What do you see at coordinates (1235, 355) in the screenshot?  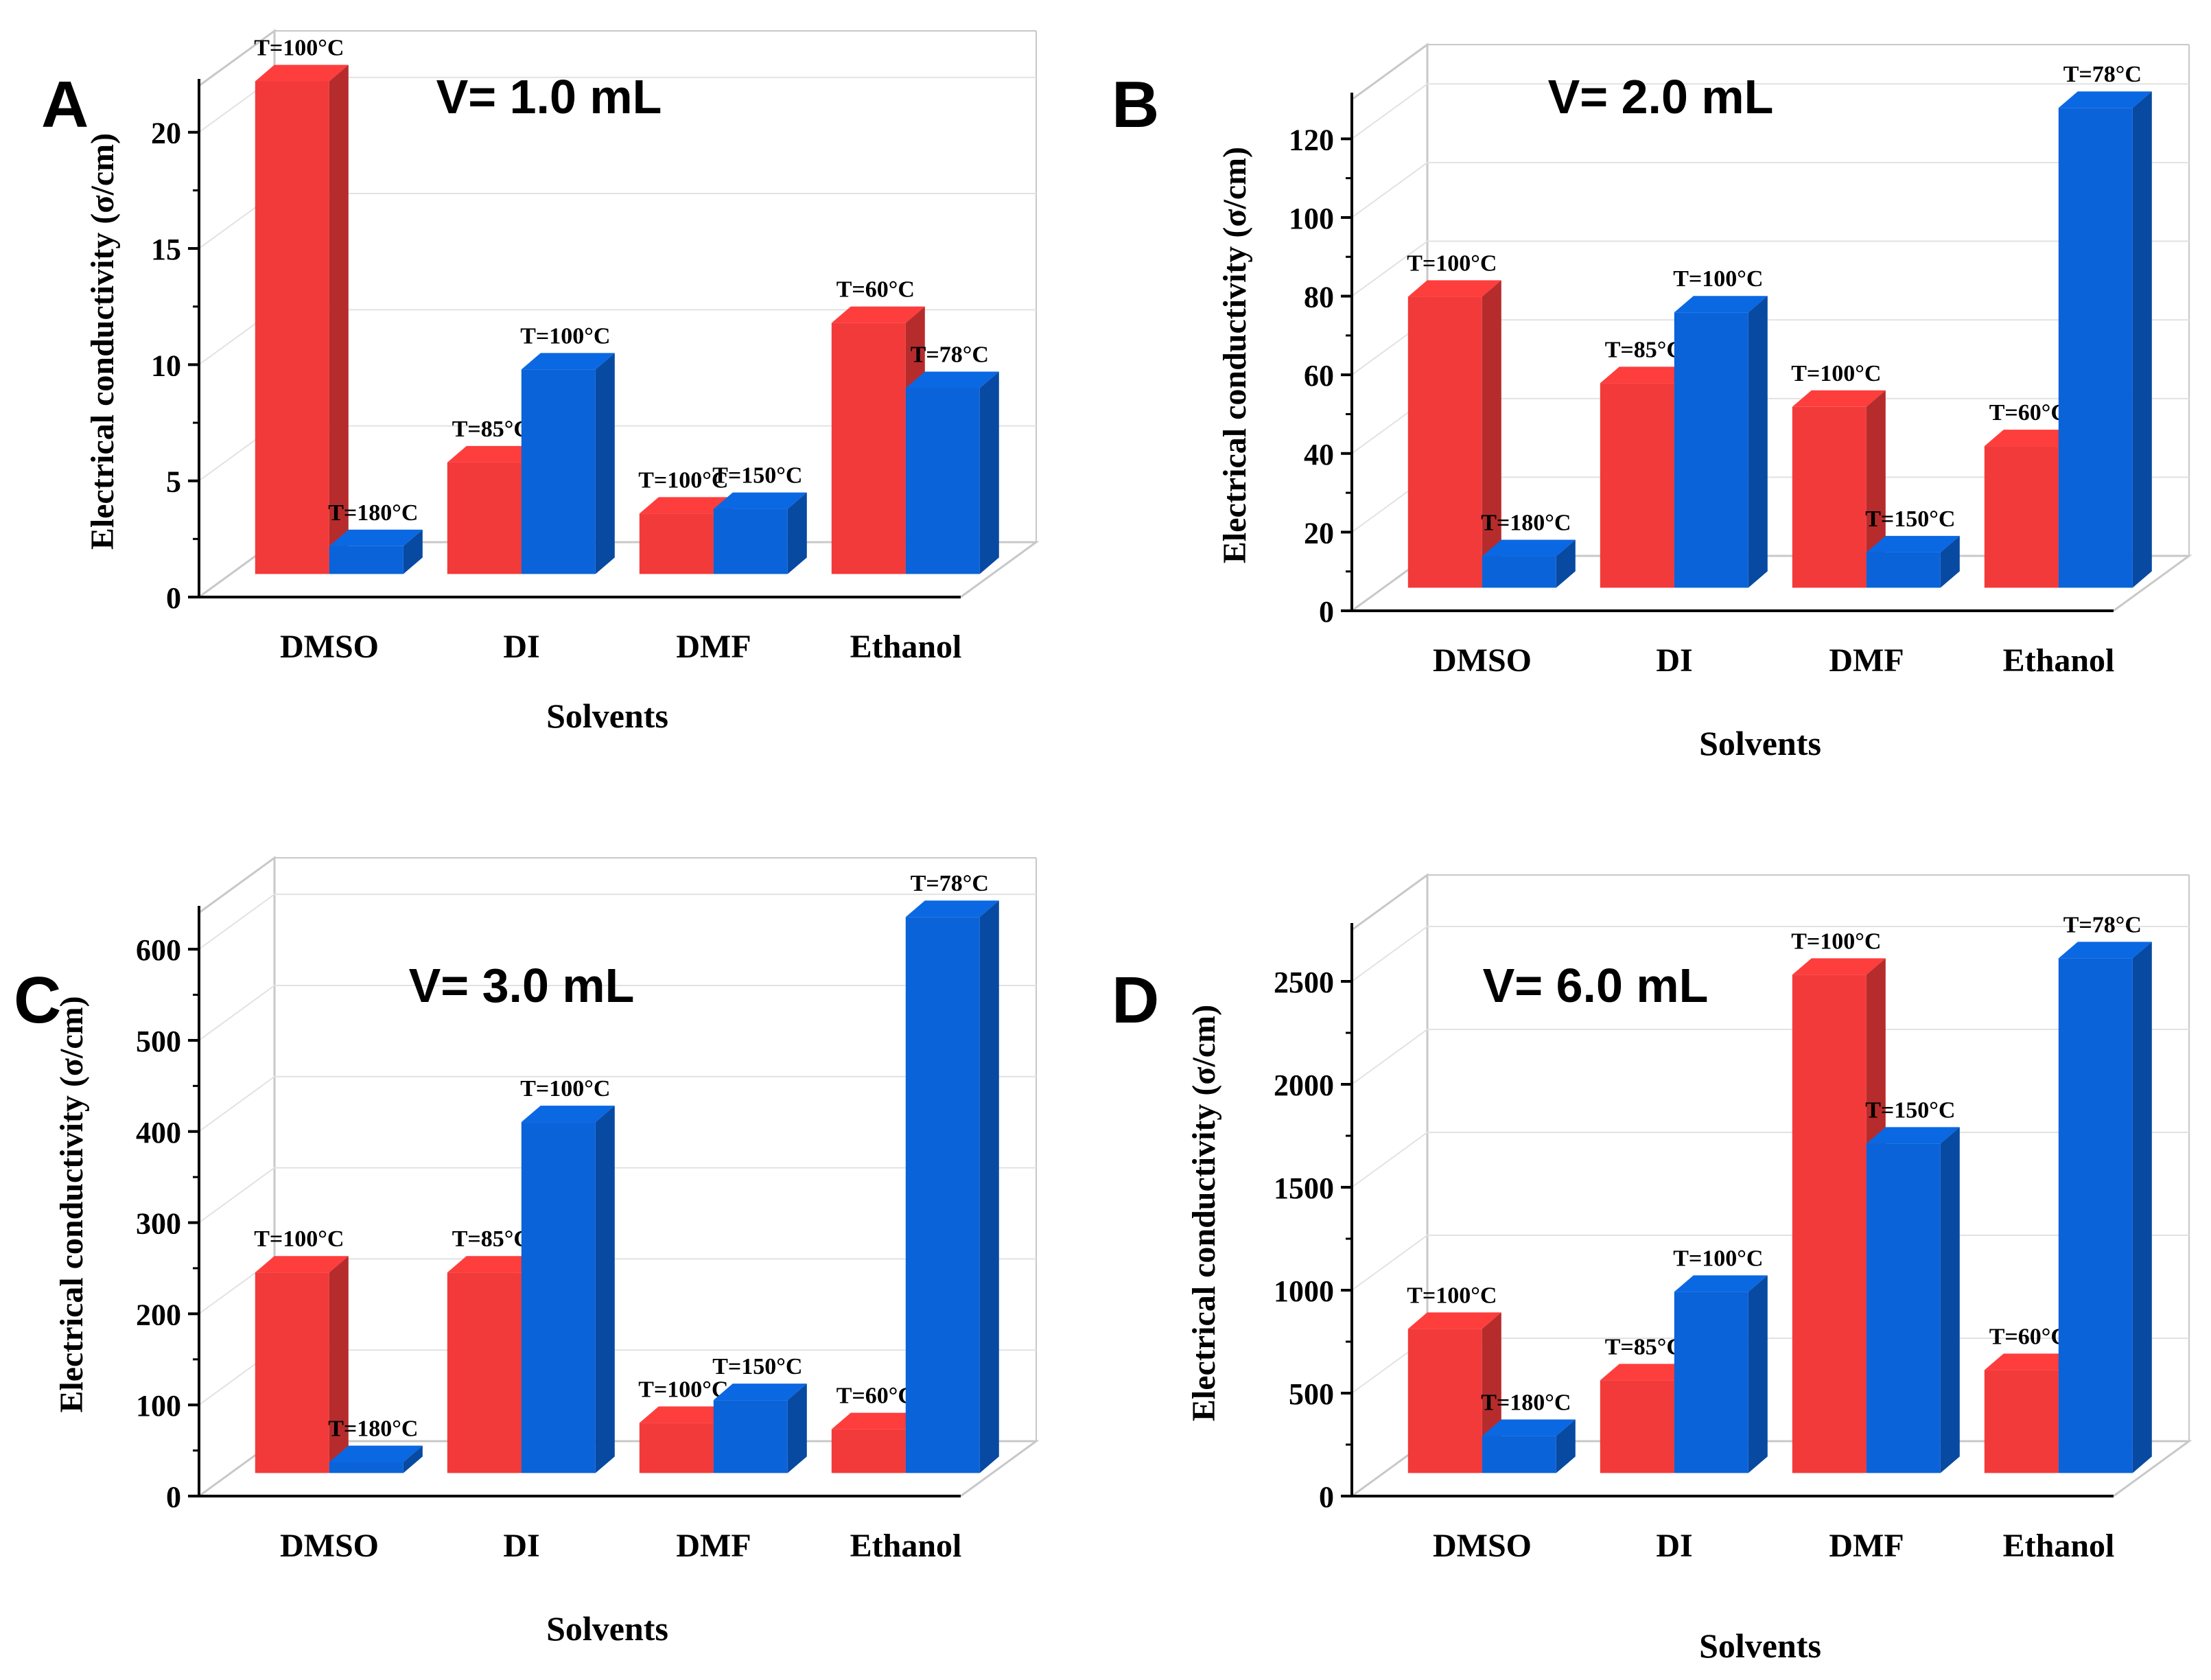 I see `y-axis-title: Electrical conductivity (σ/cm)` at bounding box center [1235, 355].